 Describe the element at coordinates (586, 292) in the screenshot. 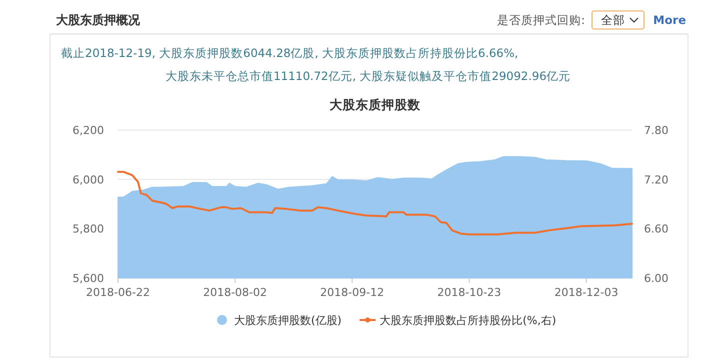

I see `x-tick-label: 2018-12-03` at that location.